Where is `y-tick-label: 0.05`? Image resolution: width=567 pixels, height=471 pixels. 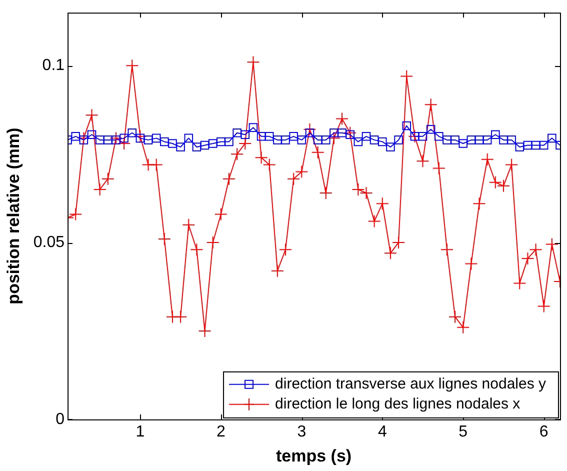 y-tick-label: 0.05 is located at coordinates (49, 242).